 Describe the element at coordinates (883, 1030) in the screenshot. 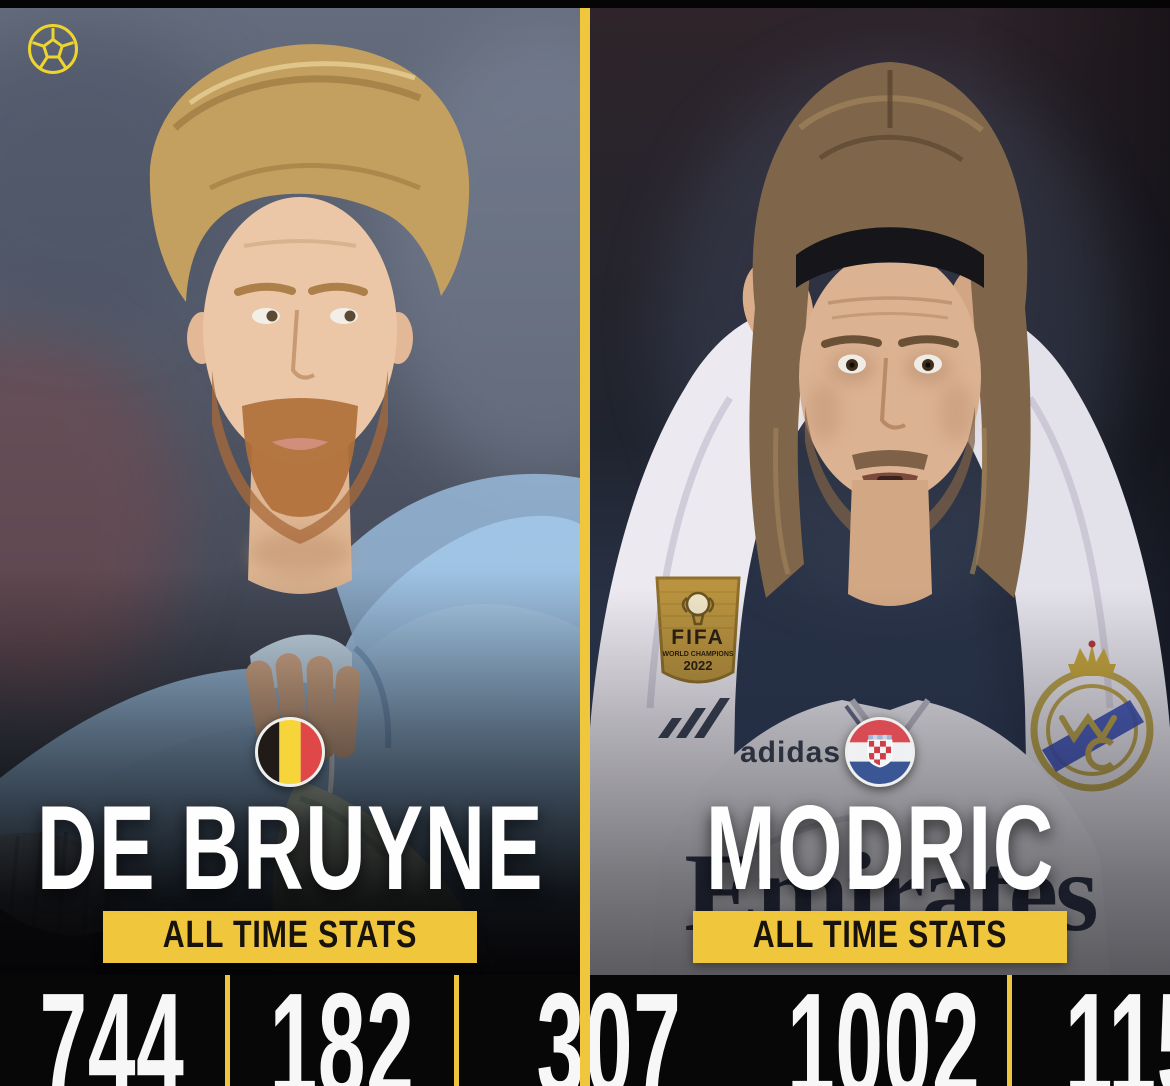

I see `stat-value-cell: 1002` at that location.